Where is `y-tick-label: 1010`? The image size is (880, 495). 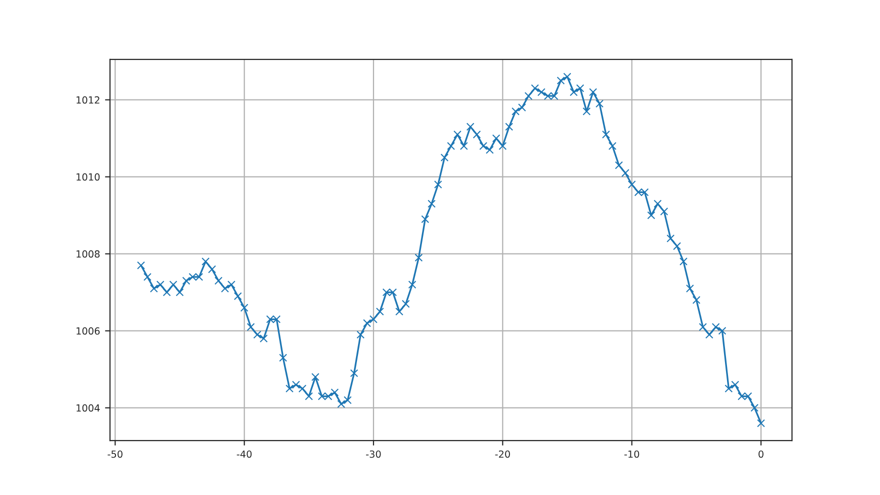
y-tick-label: 1010 is located at coordinates (88, 177).